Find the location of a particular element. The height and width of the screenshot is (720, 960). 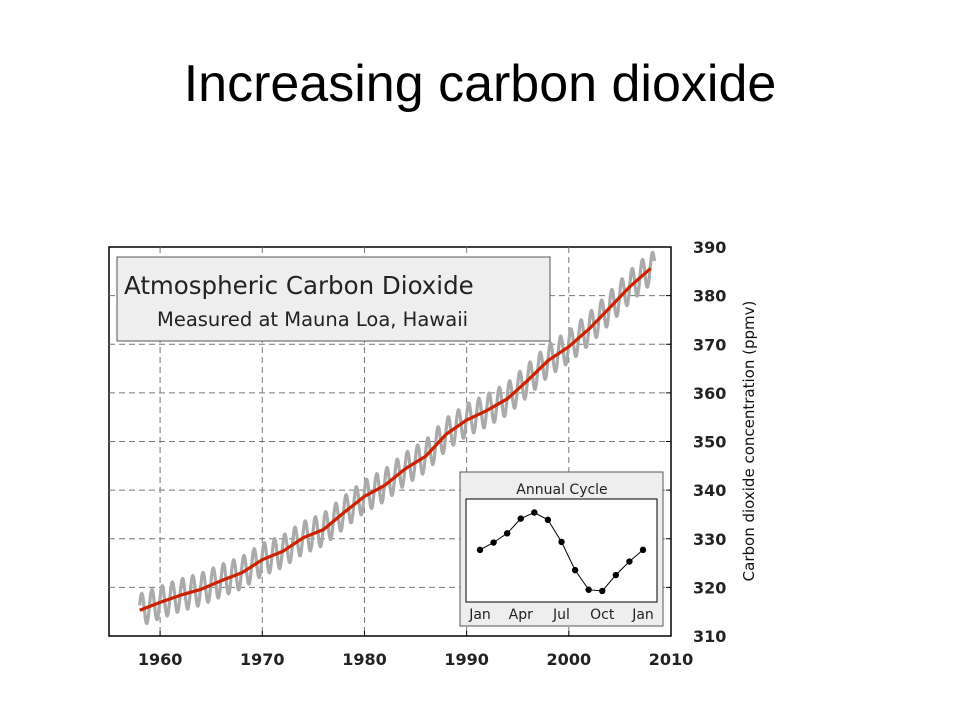

inset-x-label: Oct is located at coordinates (602, 615).